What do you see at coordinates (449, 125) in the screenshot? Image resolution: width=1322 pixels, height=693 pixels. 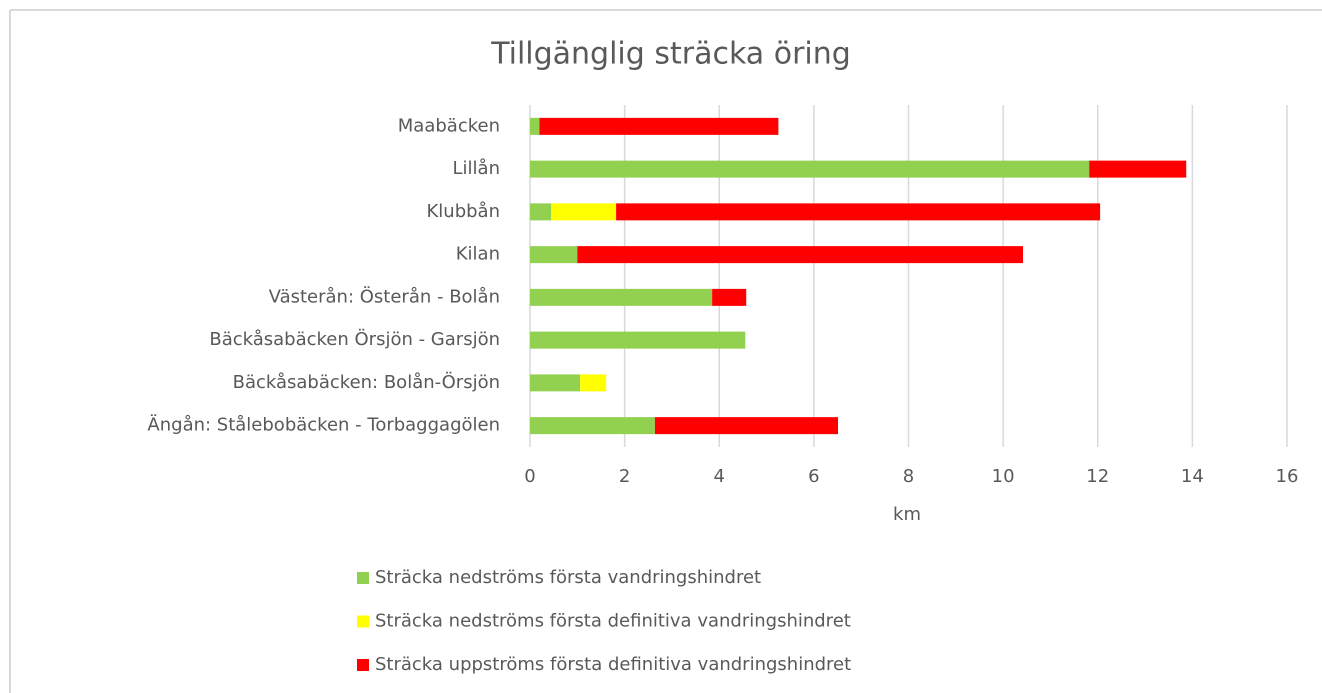 I see `y-tick-label: Maabäcken` at bounding box center [449, 125].